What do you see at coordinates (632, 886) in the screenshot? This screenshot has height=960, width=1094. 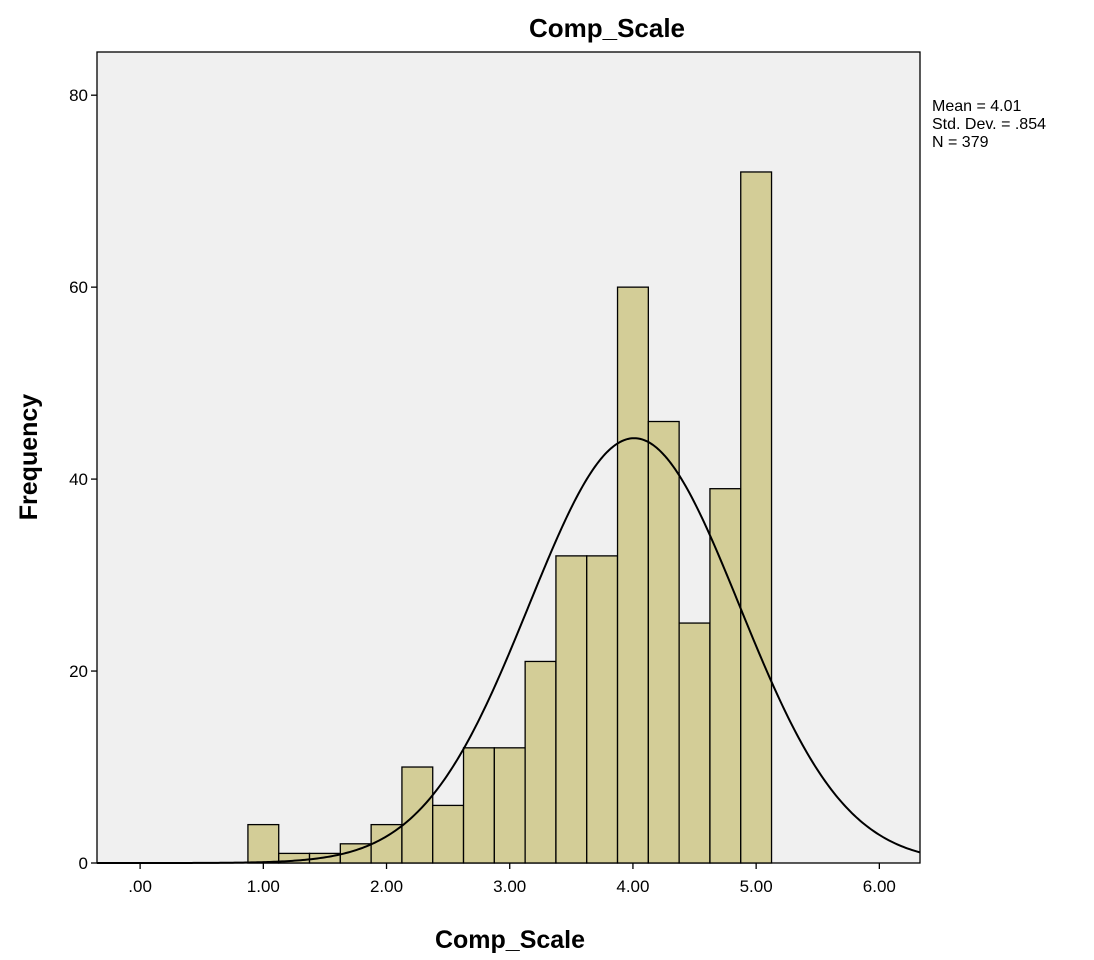 I see `x-tick-label: 4.00` at bounding box center [632, 886].